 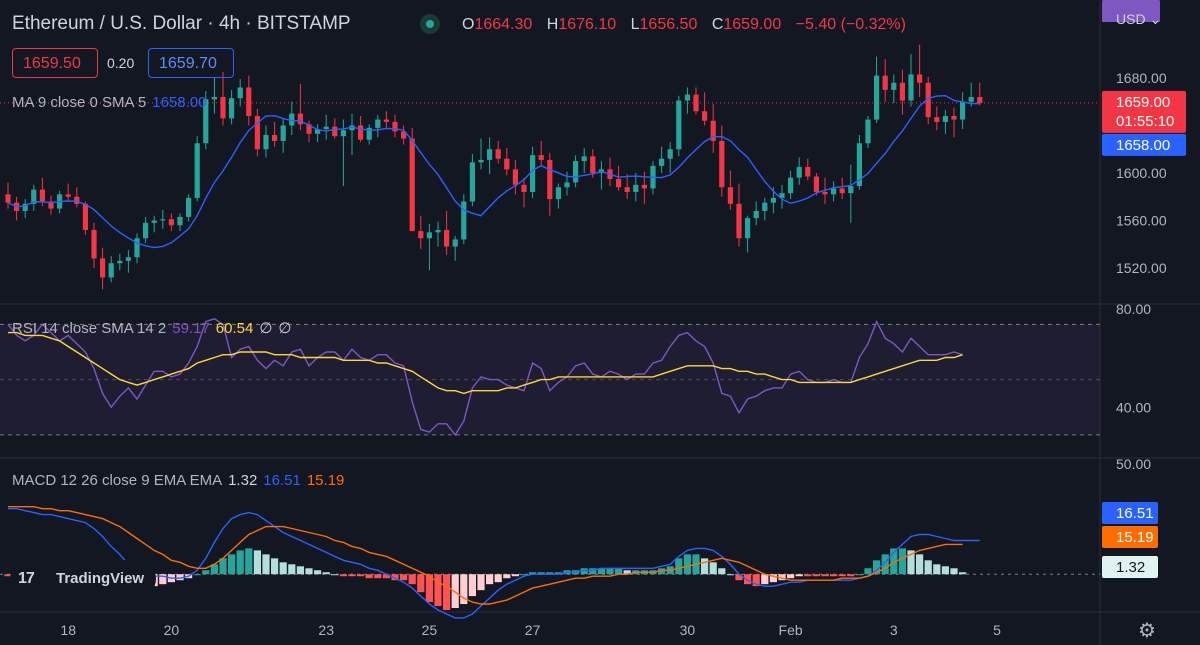 I want to click on rsi-legend-value: 59.17, so click(x=191, y=328).